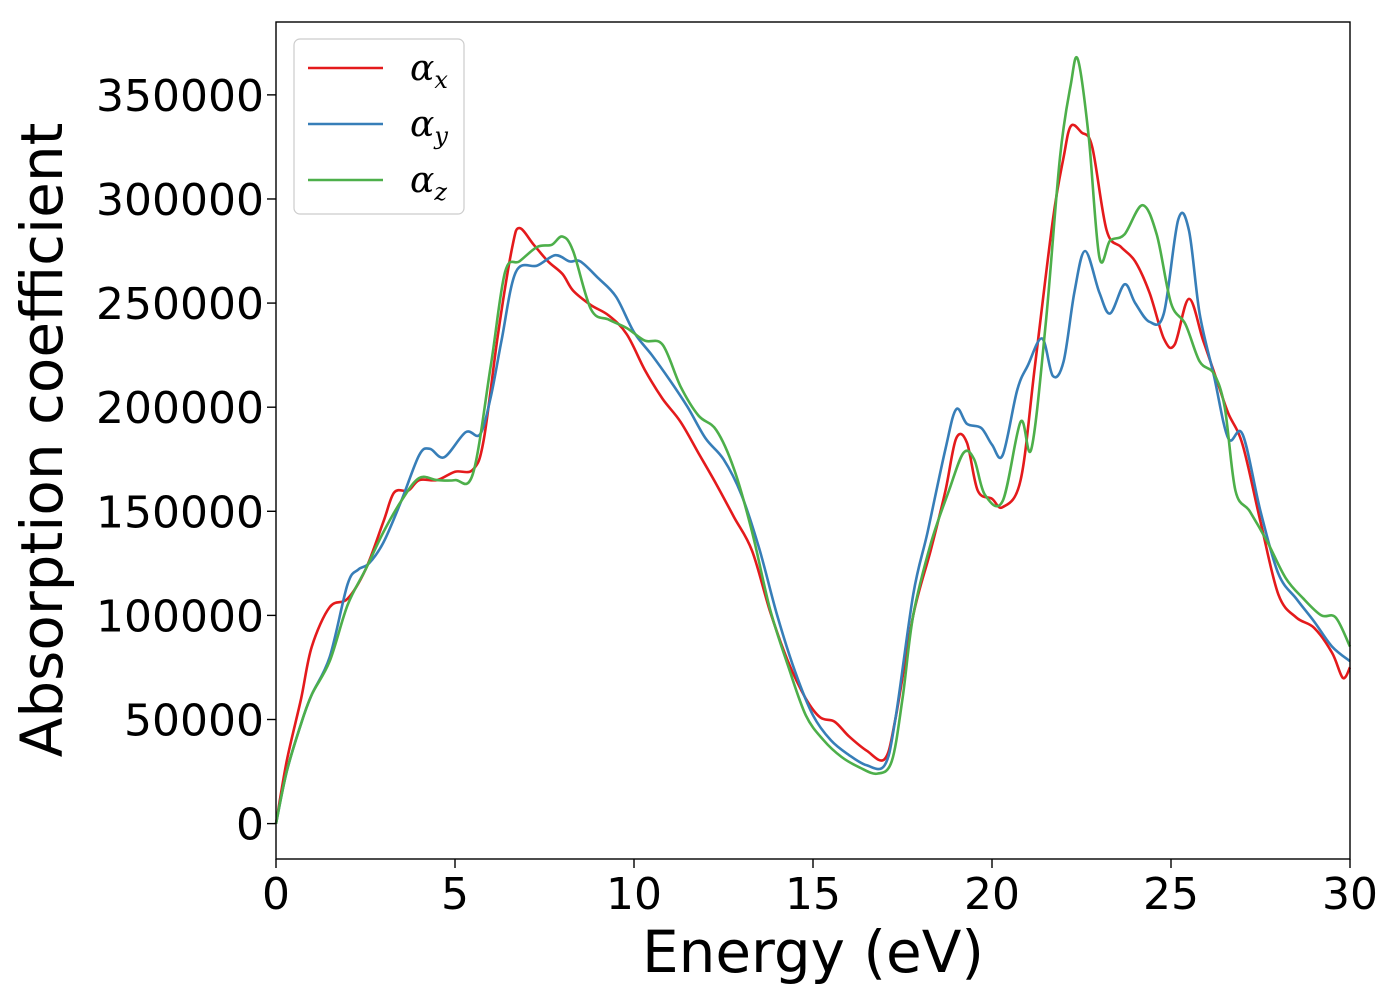 The height and width of the screenshot is (1000, 1400). I want to click on legend-label-y: αy, so click(429, 127).